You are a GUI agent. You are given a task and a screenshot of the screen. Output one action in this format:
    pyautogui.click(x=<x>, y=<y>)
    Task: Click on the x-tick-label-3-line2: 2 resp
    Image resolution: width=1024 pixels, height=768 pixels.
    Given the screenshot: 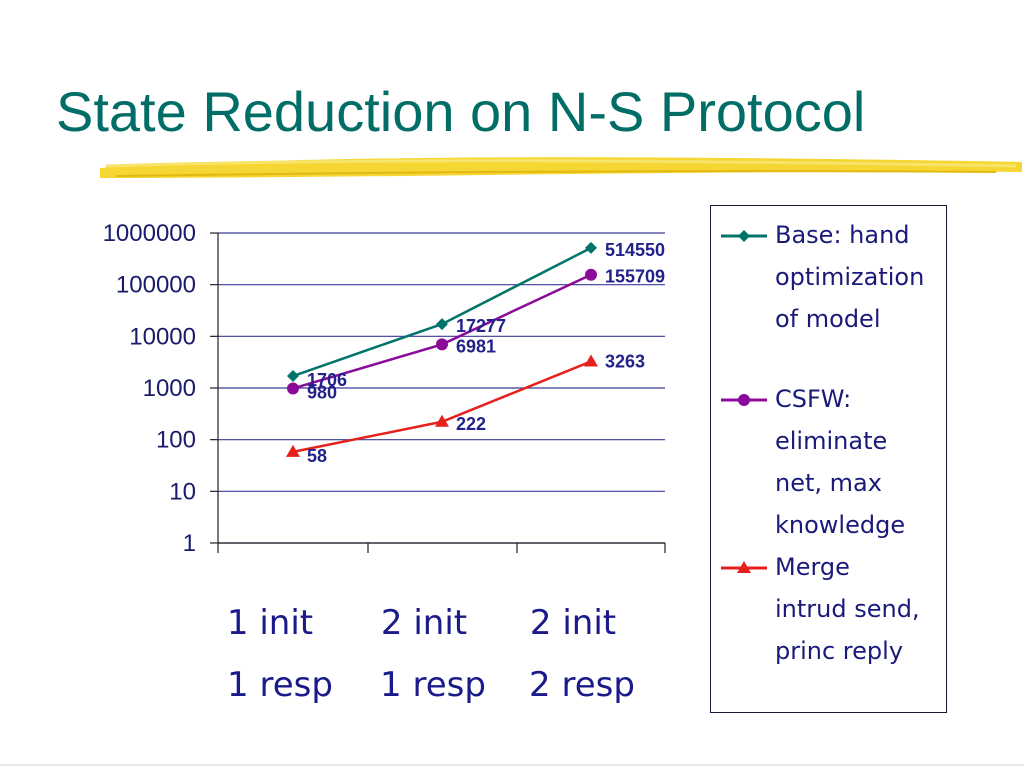 What is the action you would take?
    pyautogui.click(x=582, y=685)
    